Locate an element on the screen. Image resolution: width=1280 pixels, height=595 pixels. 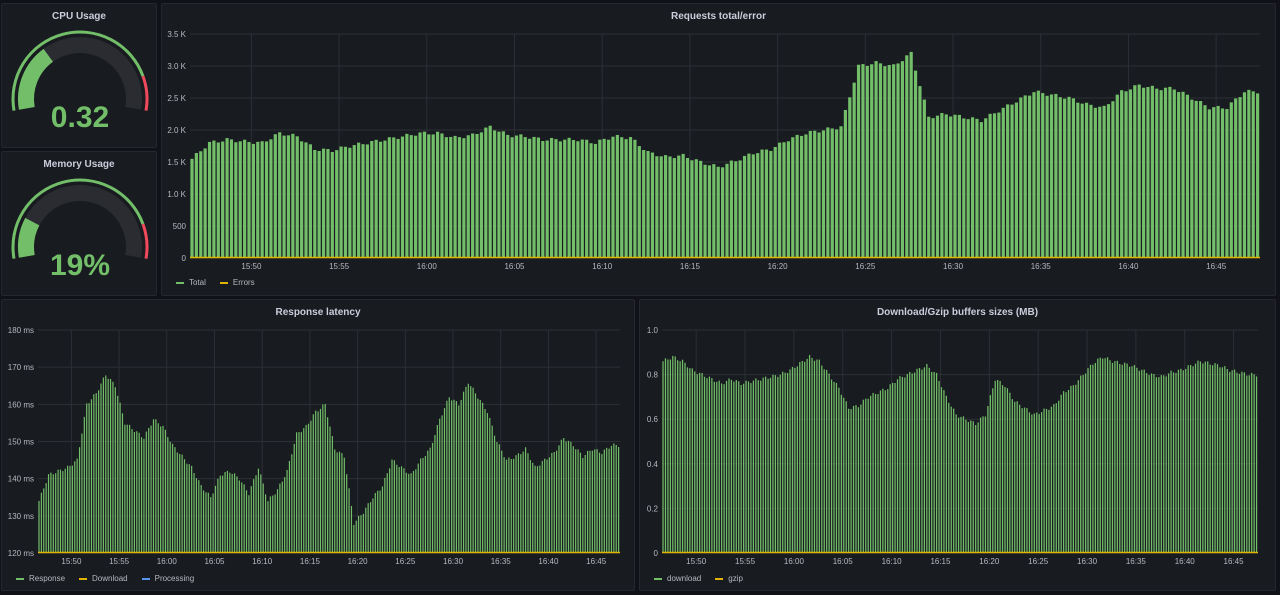
memory-gauge-value: 19% is located at coordinates (80, 265).